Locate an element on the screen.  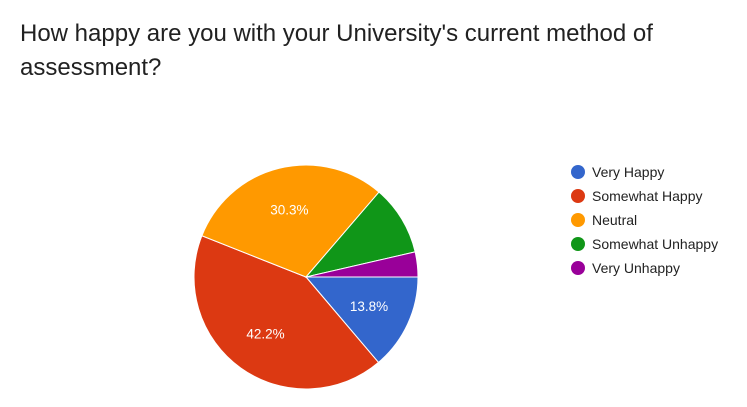
legend-item-somewhat-unhappy: Somewhat Unhappy is located at coordinates (644, 244).